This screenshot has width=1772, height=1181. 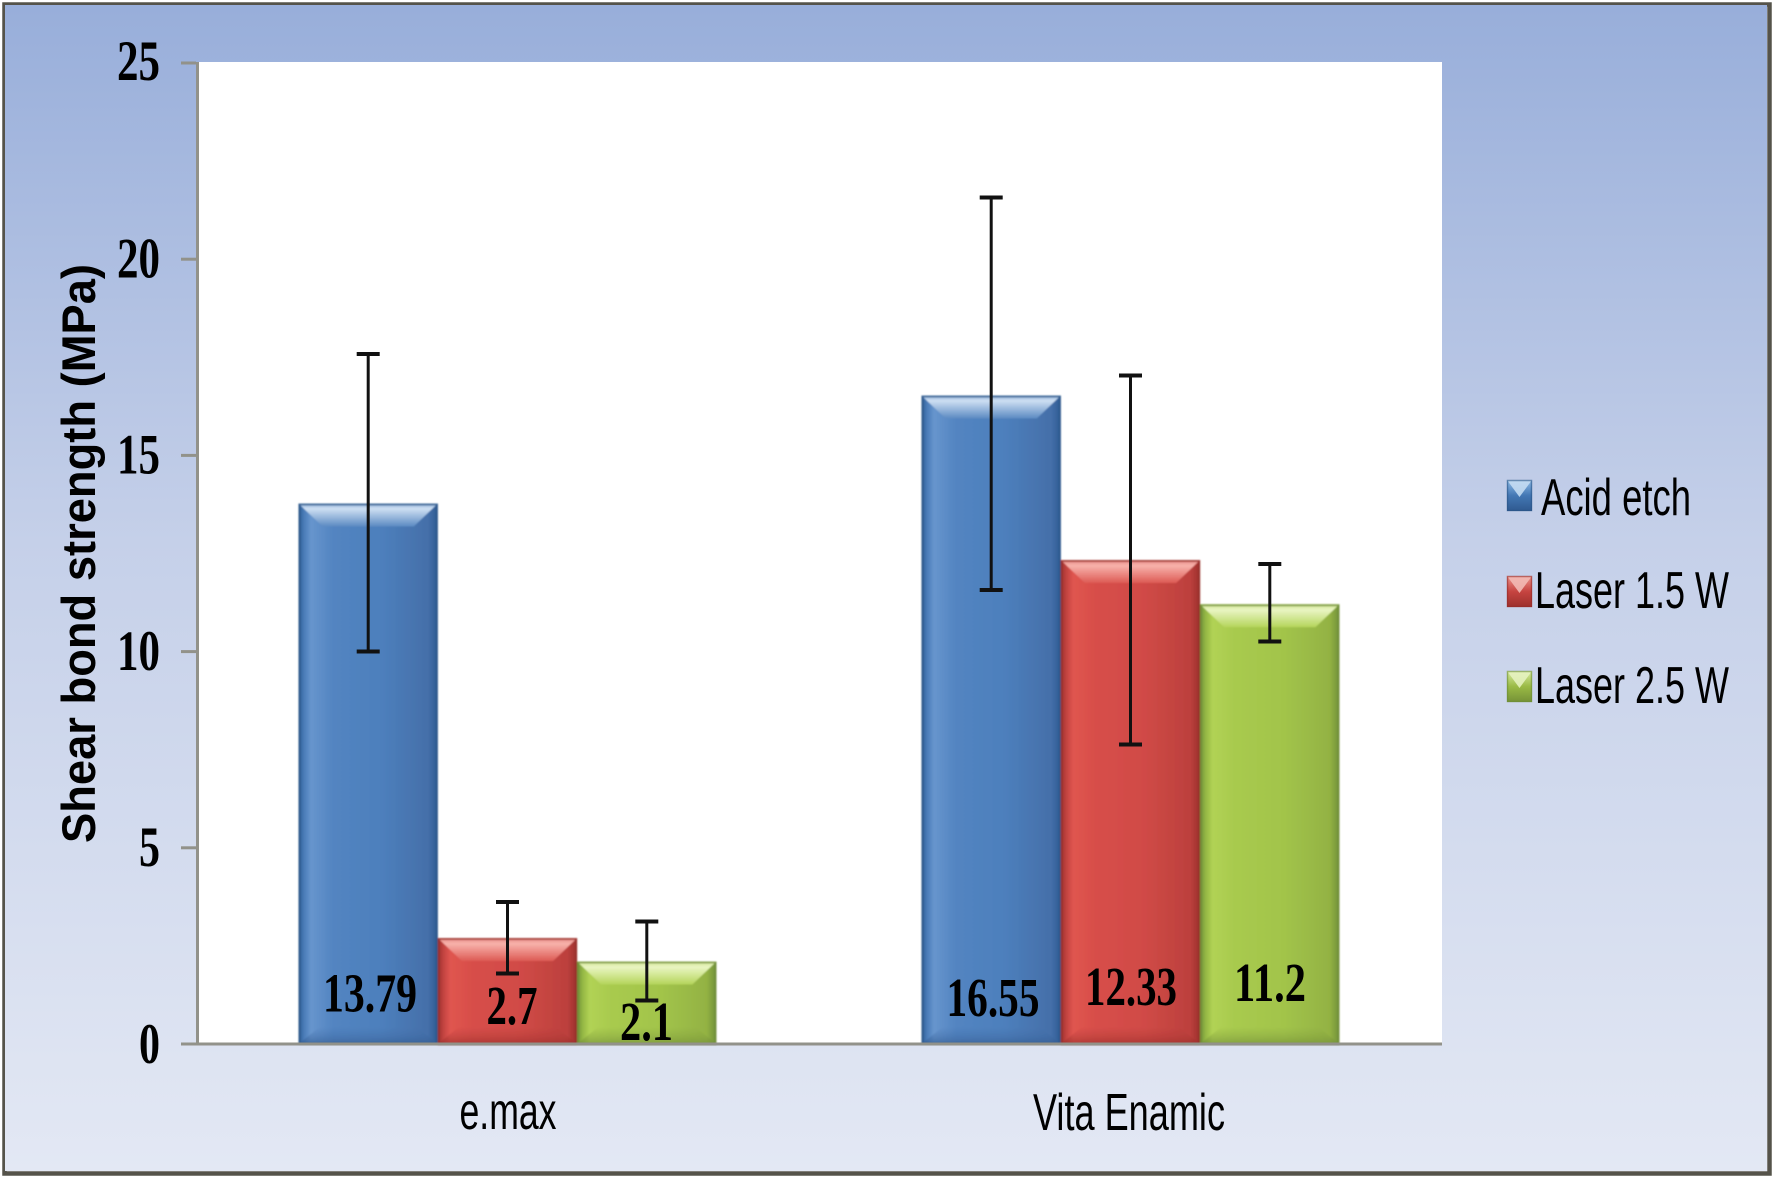 I want to click on svg-text: 10, so click(x=138, y=651).